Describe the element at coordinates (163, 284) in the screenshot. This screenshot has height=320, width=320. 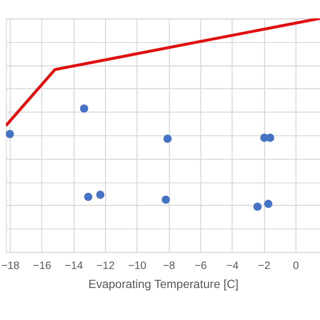
I see `x-axis-title: Evaporating Temperature [C]` at that location.